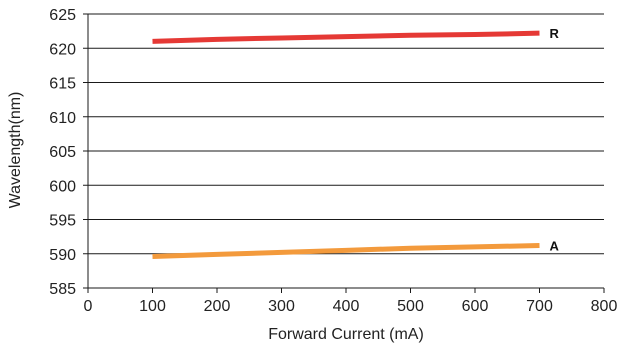 This screenshot has height=349, width=626. What do you see at coordinates (346, 334) in the screenshot?
I see `x-axis-title: Forward Current (mA)` at bounding box center [346, 334].